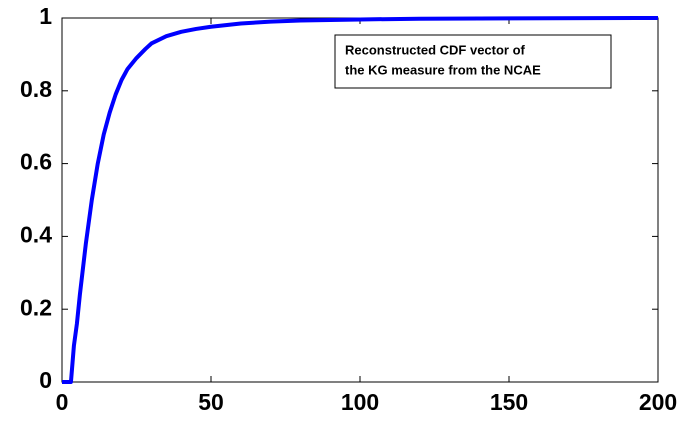  I want to click on y-tick-label: 0.8, so click(36, 89).